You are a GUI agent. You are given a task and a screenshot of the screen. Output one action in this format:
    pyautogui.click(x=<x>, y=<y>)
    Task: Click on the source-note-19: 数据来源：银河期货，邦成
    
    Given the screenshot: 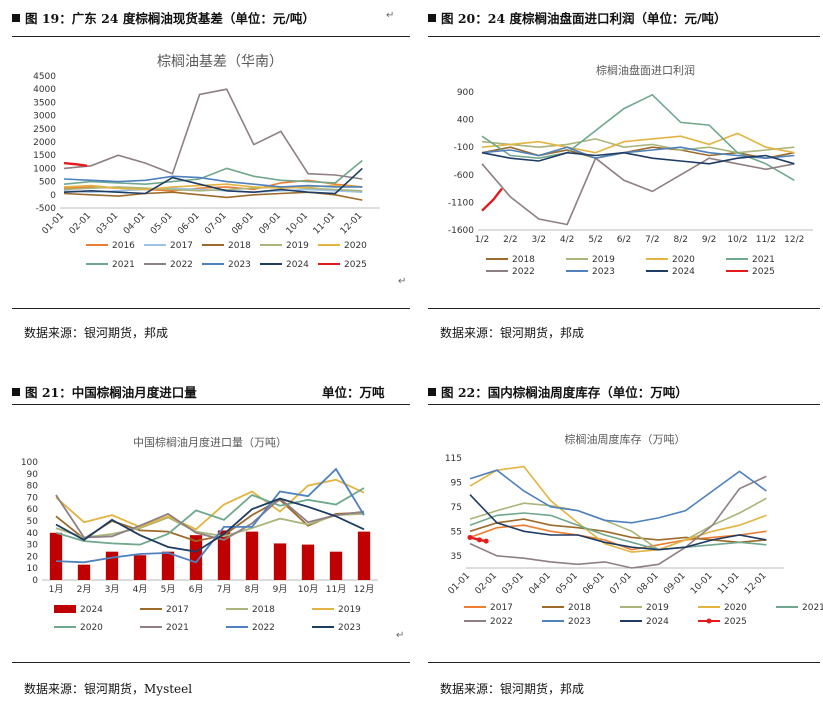 What is the action you would take?
    pyautogui.click(x=96, y=333)
    